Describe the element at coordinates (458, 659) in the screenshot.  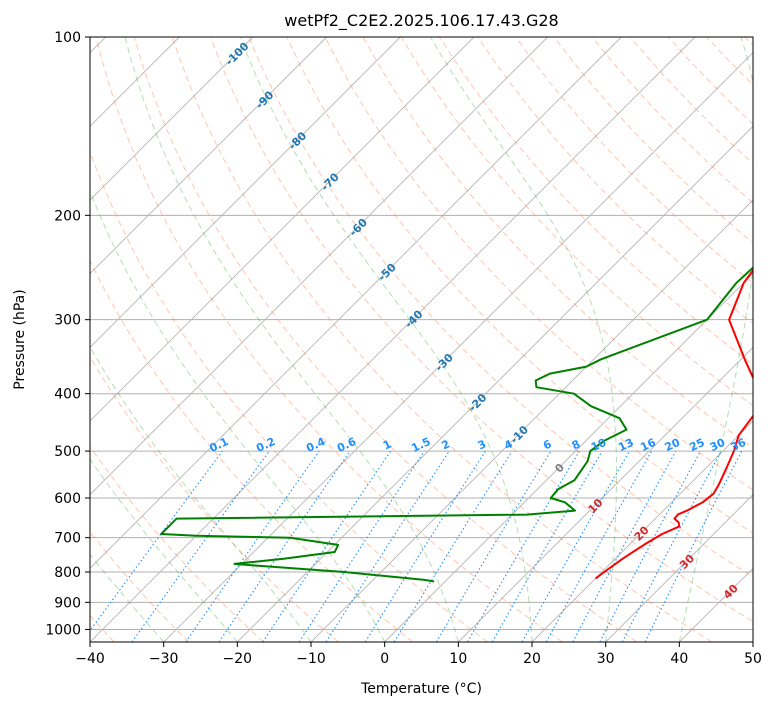
I see `x-tick-label: 10` at that location.